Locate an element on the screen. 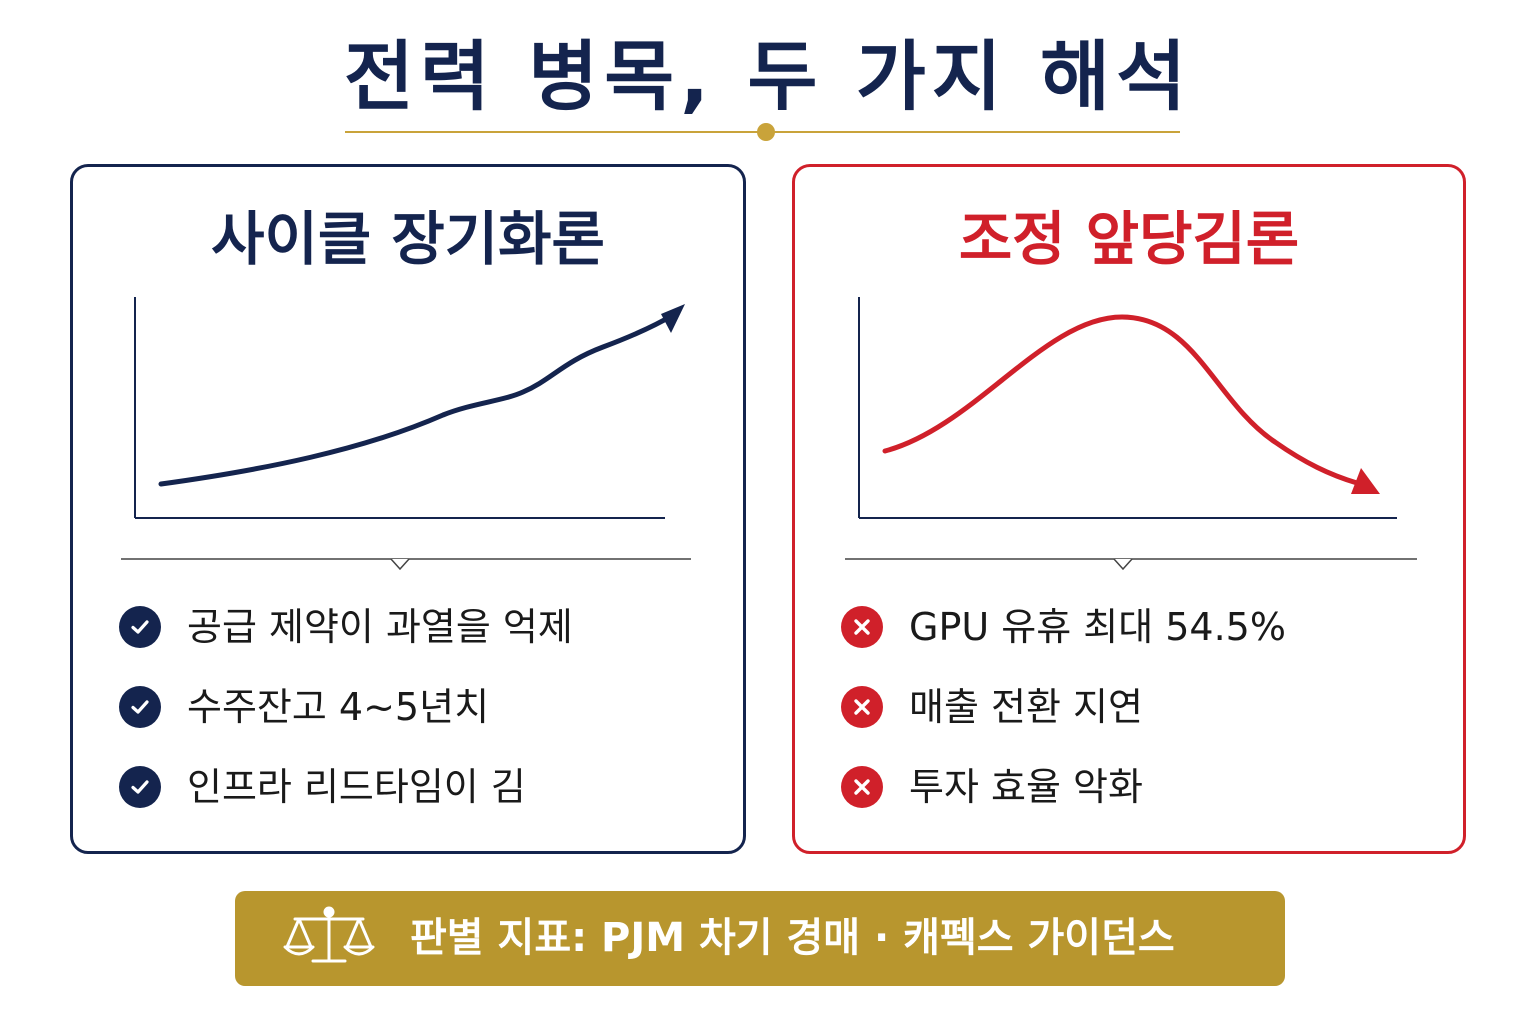 This screenshot has height=1024, width=1536. list-item-text: 공급 제약이 과열을 억제 is located at coordinates (380, 627).